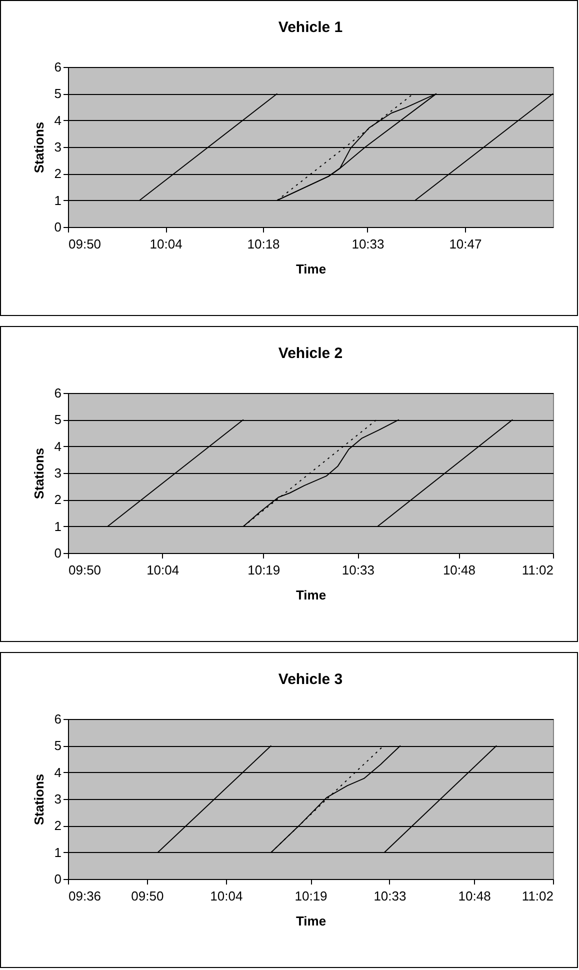 Image resolution: width=579 pixels, height=970 pixels. Describe the element at coordinates (310, 679) in the screenshot. I see `chart-title: Vehicle 3` at that location.